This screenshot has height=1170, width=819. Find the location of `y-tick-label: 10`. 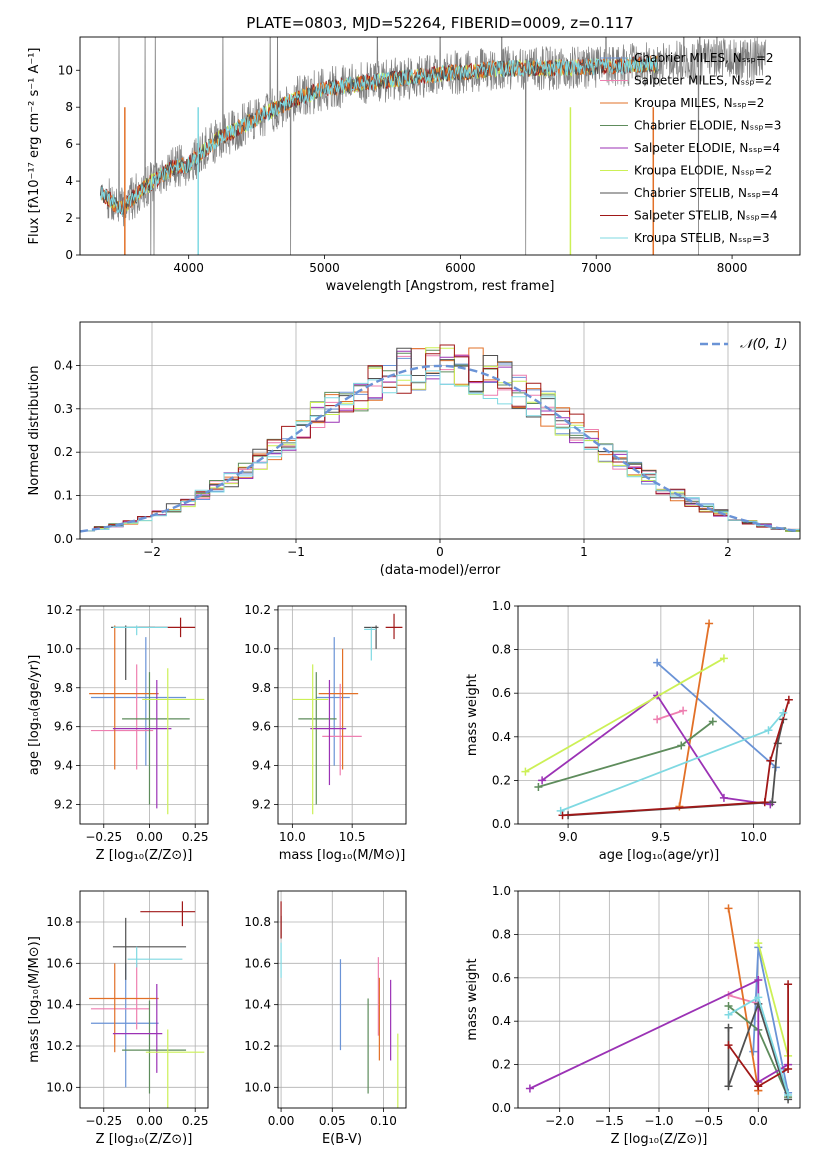

y-tick-label: 10 is located at coordinates (65, 70).